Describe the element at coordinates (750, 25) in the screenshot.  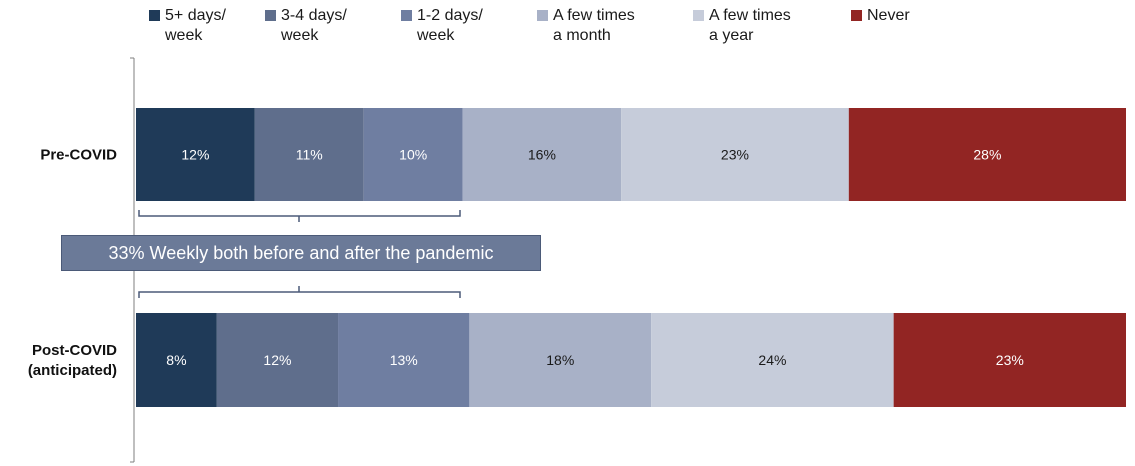
I see `legend-label-few-times-year: A few times a year` at that location.